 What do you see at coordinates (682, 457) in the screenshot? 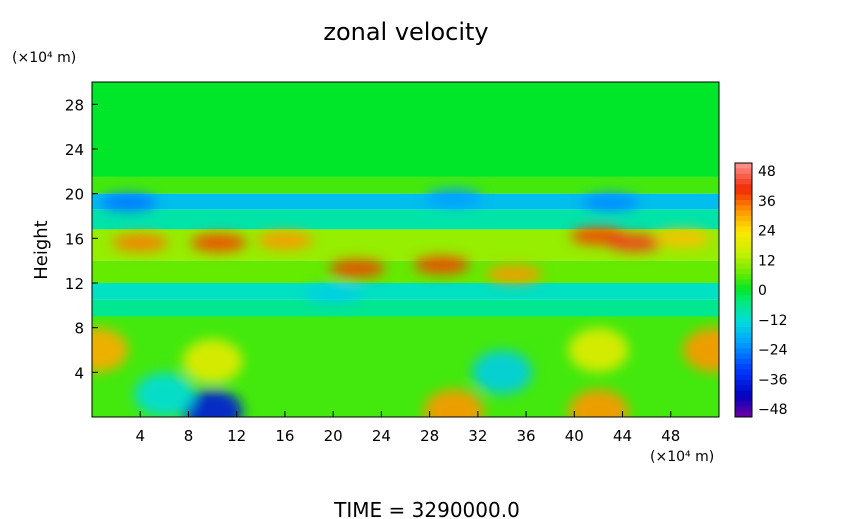
I see `x-axis-unit-label: (×10⁴ m)` at bounding box center [682, 457].